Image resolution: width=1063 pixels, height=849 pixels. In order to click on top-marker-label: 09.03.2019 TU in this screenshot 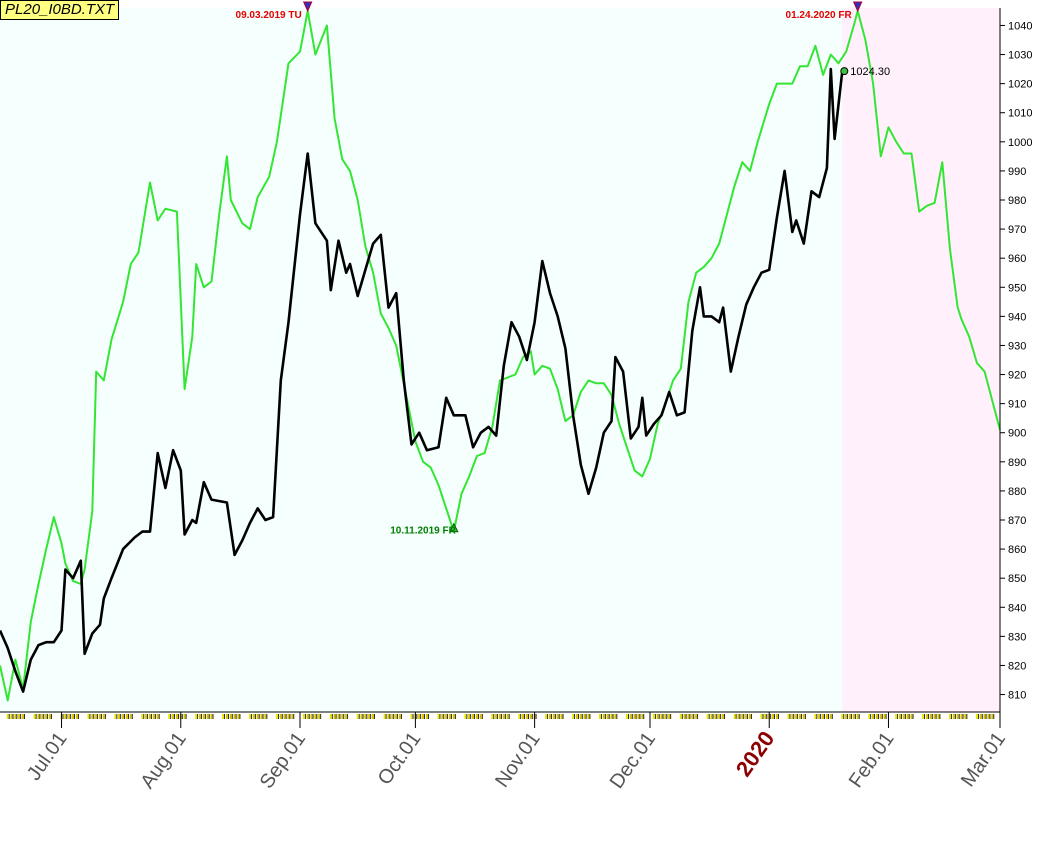, I will do `click(269, 15)`.